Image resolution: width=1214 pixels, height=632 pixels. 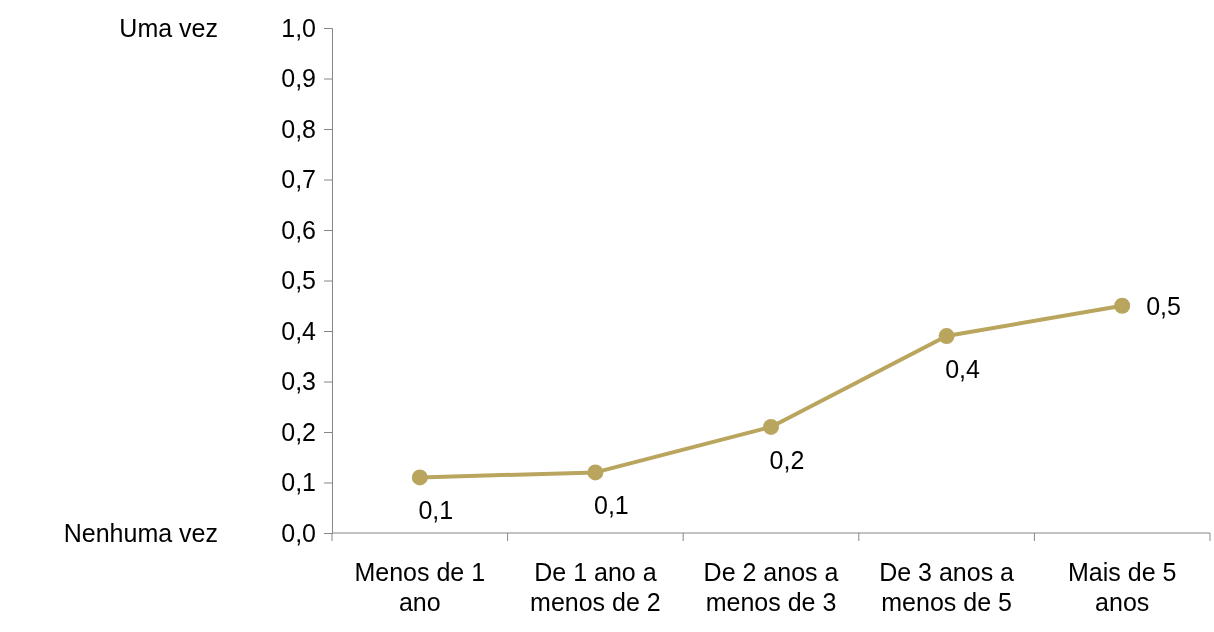 I want to click on y-tick-label: 0,2, so click(x=298, y=431).